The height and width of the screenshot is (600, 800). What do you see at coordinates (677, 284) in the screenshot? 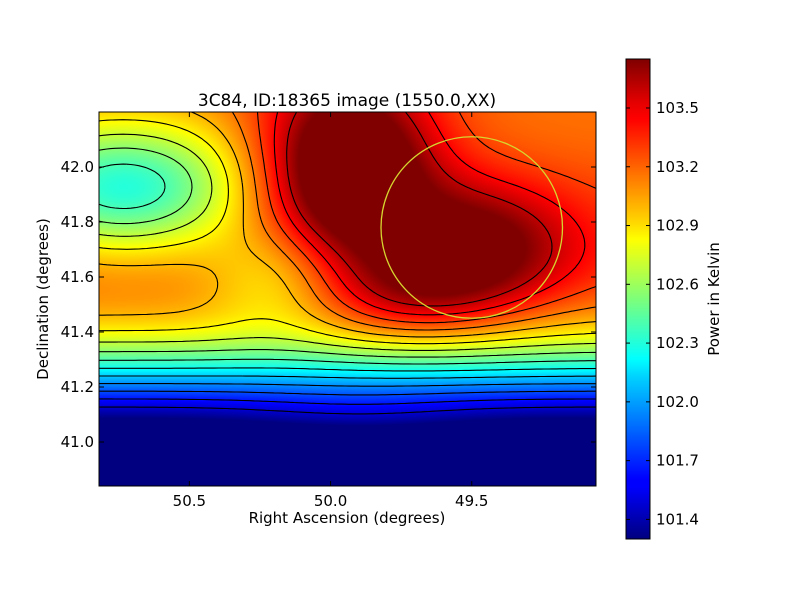
I see `colorbar-tick-label: 102.6` at bounding box center [677, 284].